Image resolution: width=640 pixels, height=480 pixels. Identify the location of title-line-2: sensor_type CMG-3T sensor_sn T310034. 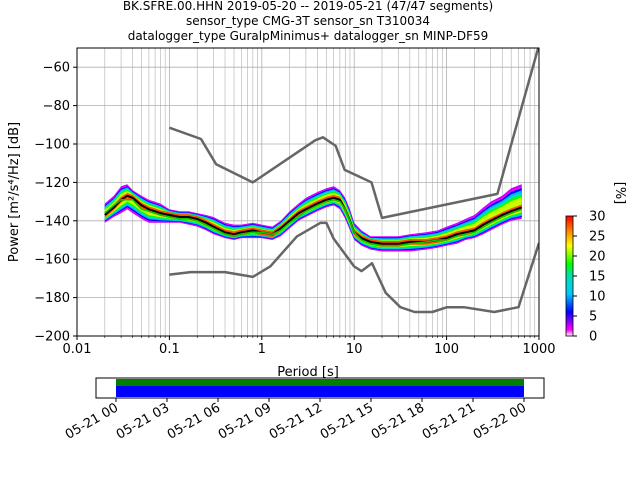
(308, 21).